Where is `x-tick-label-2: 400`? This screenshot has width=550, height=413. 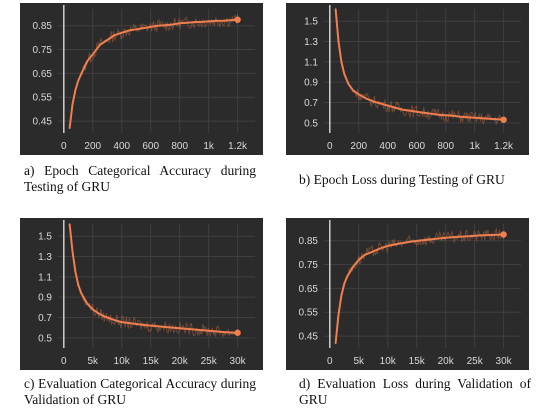 x-tick-label-2: 400 is located at coordinates (121, 146).